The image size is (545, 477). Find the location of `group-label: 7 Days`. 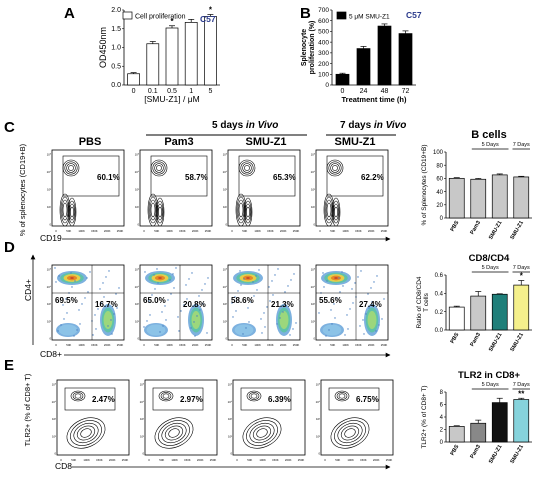

group-label: 7 Days is located at coordinates (521, 385).